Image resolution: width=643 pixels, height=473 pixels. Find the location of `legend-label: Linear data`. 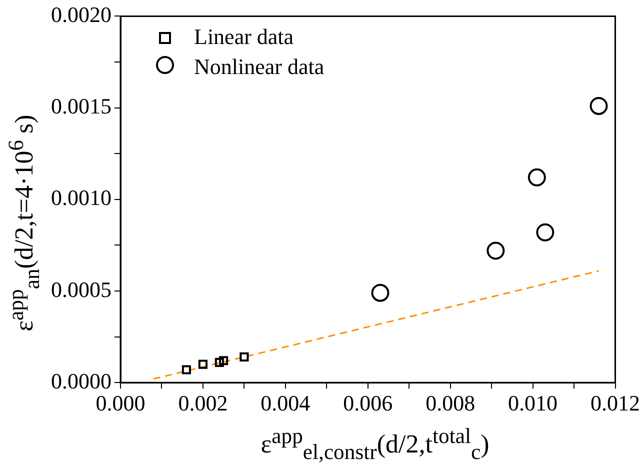

legend-label: Linear data is located at coordinates (244, 37).